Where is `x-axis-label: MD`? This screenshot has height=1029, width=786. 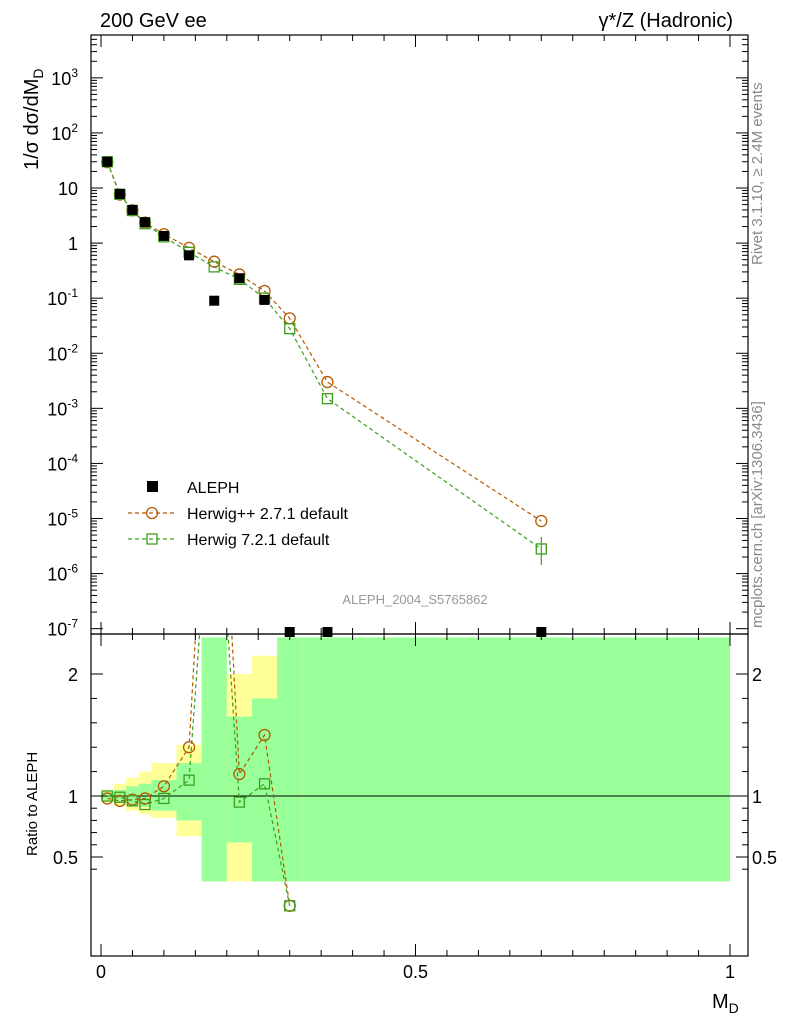
x-axis-label: MD is located at coordinates (725, 1003).